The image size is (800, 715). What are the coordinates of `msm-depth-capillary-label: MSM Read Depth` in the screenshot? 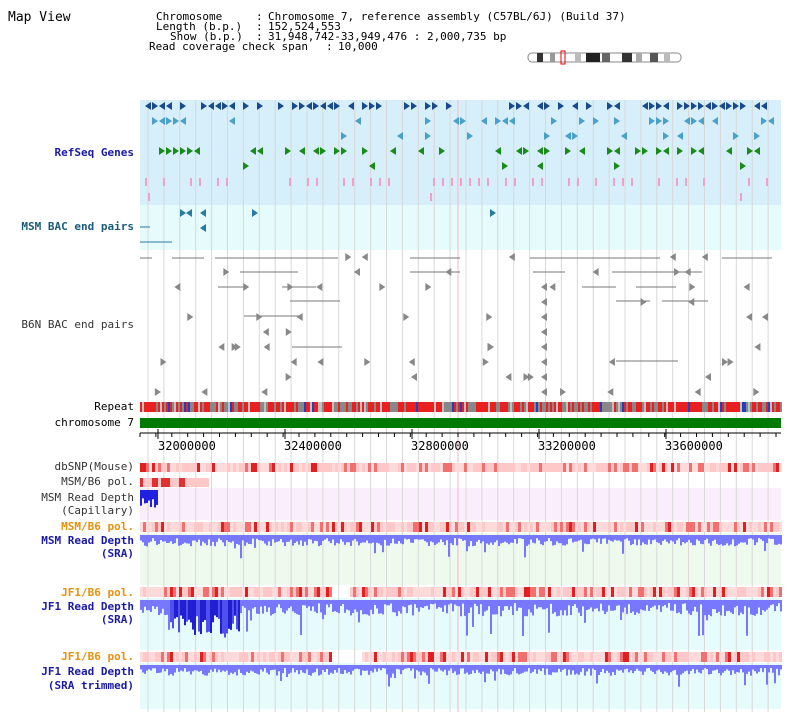 It's located at (87, 497).